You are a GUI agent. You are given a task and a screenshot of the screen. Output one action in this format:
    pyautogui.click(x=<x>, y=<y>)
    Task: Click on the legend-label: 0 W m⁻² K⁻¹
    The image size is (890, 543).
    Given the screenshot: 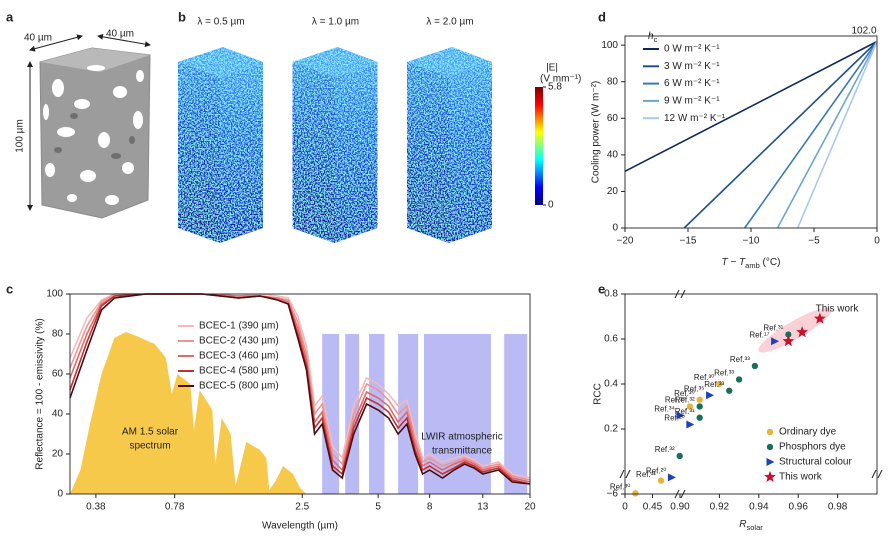 What is the action you would take?
    pyautogui.click(x=692, y=49)
    